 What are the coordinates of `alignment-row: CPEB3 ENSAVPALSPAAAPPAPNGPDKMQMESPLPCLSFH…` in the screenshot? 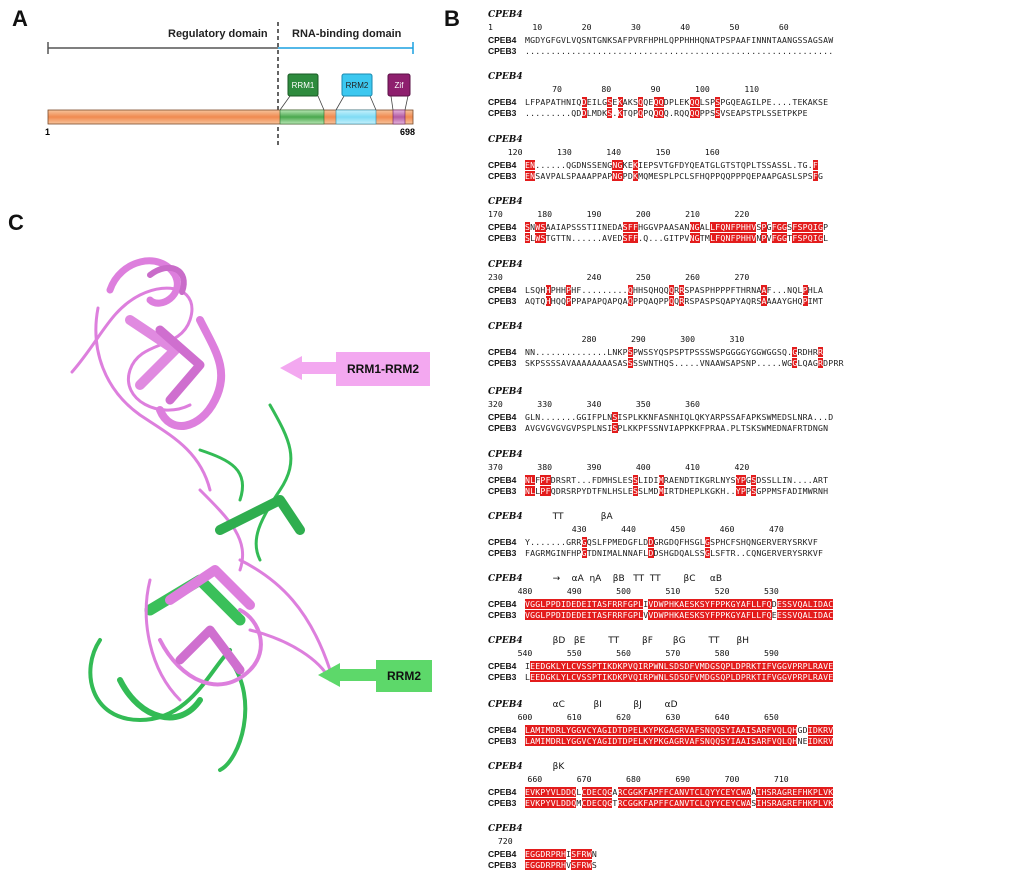 It's located at (754, 175).